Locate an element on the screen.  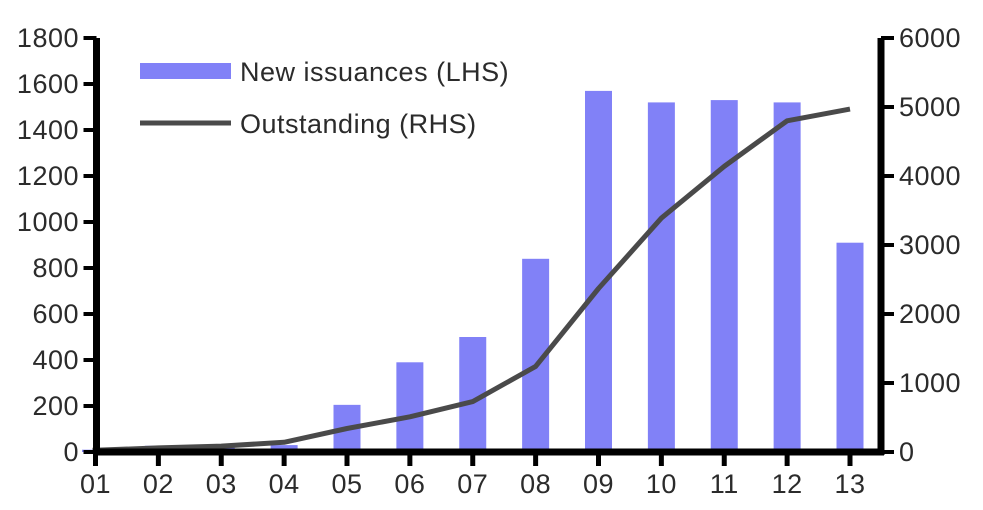
x-axis-tick-label: 04 is located at coordinates (284, 484).